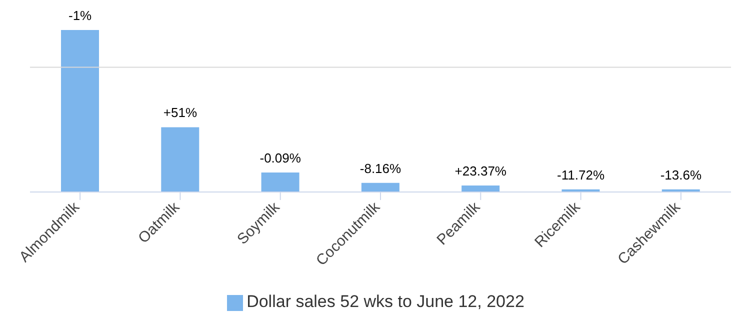  I want to click on annotation: -8.16%, so click(381, 168).